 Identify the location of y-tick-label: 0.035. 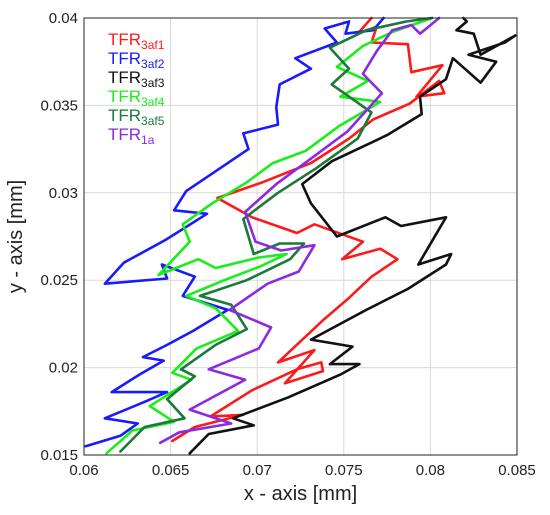
(59, 105).